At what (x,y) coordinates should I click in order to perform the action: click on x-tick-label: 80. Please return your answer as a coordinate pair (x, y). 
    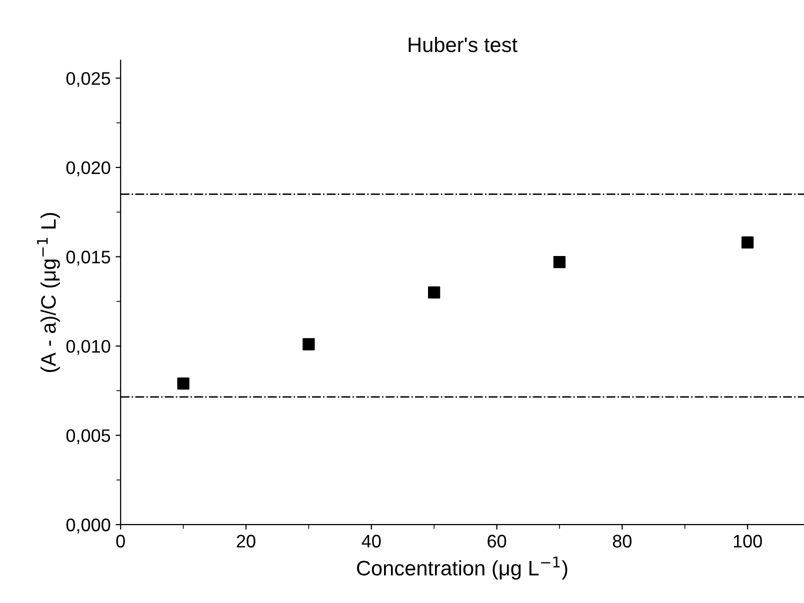
    Looking at the image, I should click on (622, 541).